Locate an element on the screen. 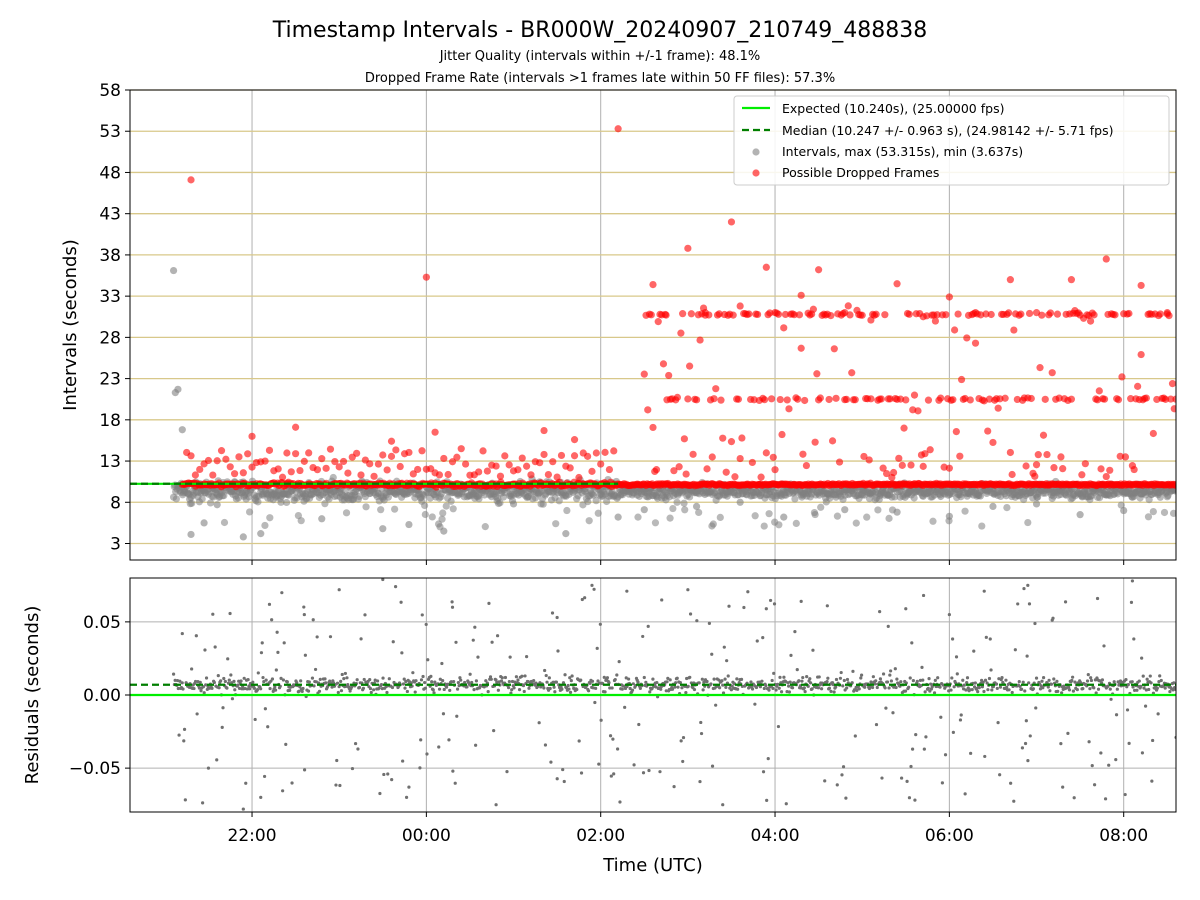  residuals-y-tick-label: −0.05 is located at coordinates (95, 769).